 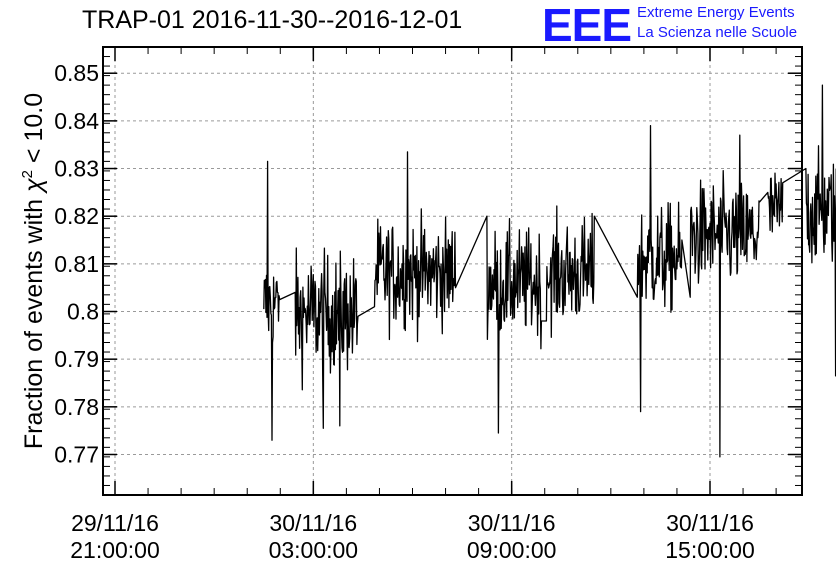 I want to click on ylabel-sup: 2, so click(x=27, y=174).